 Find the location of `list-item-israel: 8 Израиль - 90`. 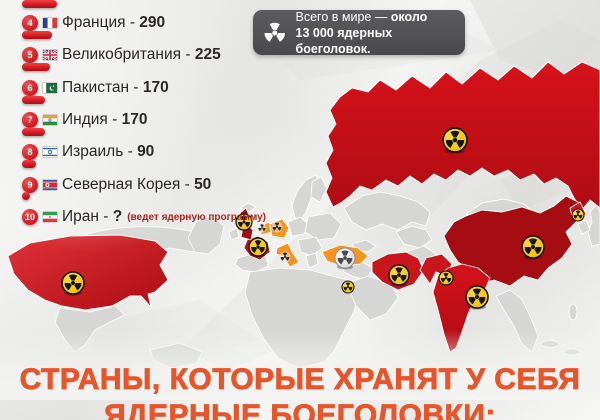

list-item-israel: 8 Израиль - 90 is located at coordinates (88, 152).